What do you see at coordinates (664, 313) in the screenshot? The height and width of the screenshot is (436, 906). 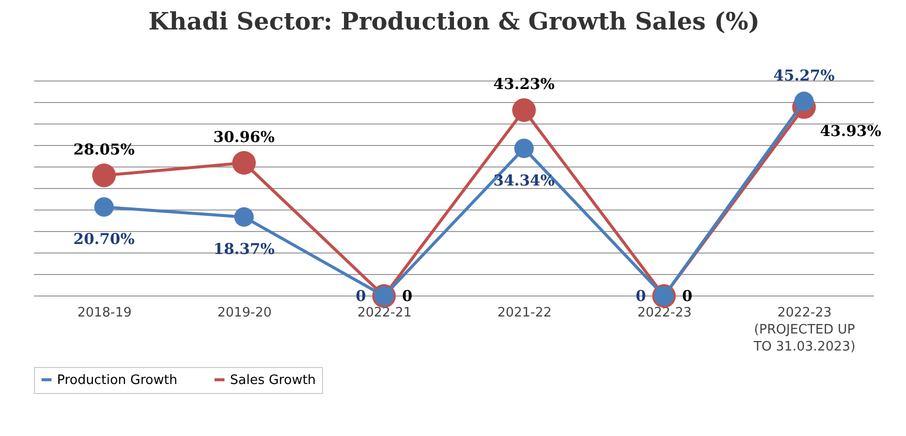 I see `x-tick-label: 2022-23` at bounding box center [664, 313].